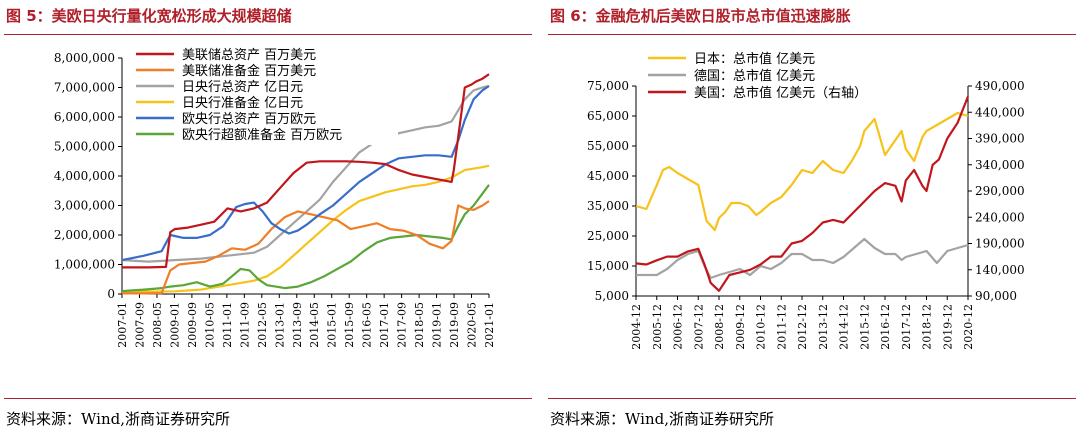 This screenshot has height=442, width=1080. What do you see at coordinates (84, 265) in the screenshot?
I see `y-tick-label: 1,000,000` at bounding box center [84, 265].